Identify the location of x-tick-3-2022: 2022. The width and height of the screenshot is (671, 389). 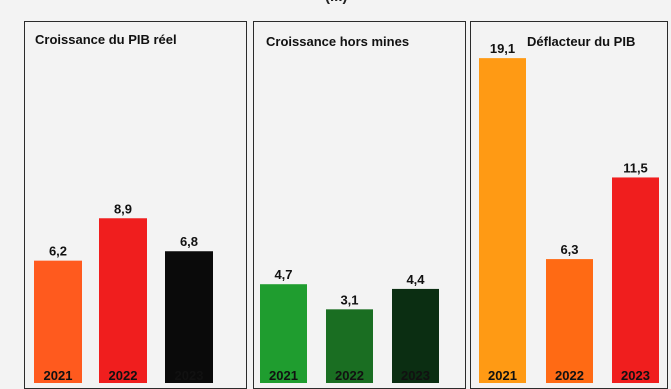
(569, 375).